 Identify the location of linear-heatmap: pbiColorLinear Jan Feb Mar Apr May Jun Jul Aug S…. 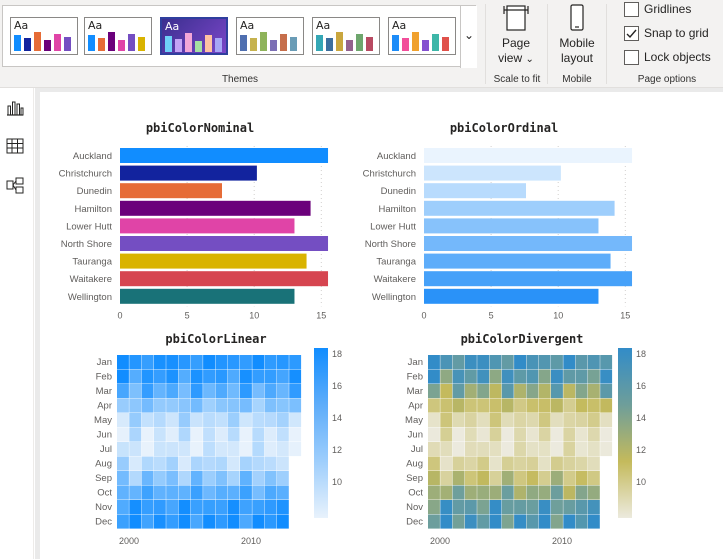
(218, 439).